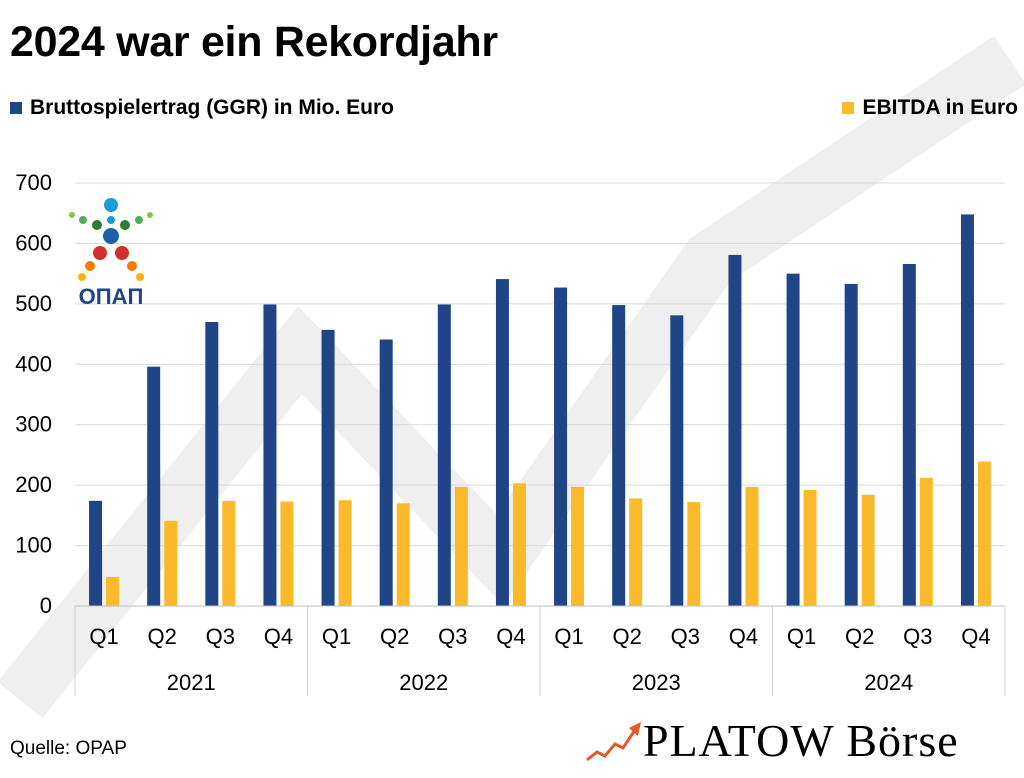 The height and width of the screenshot is (778, 1024). I want to click on legend-label-ebitda: EBITDA in Euro, so click(940, 107).